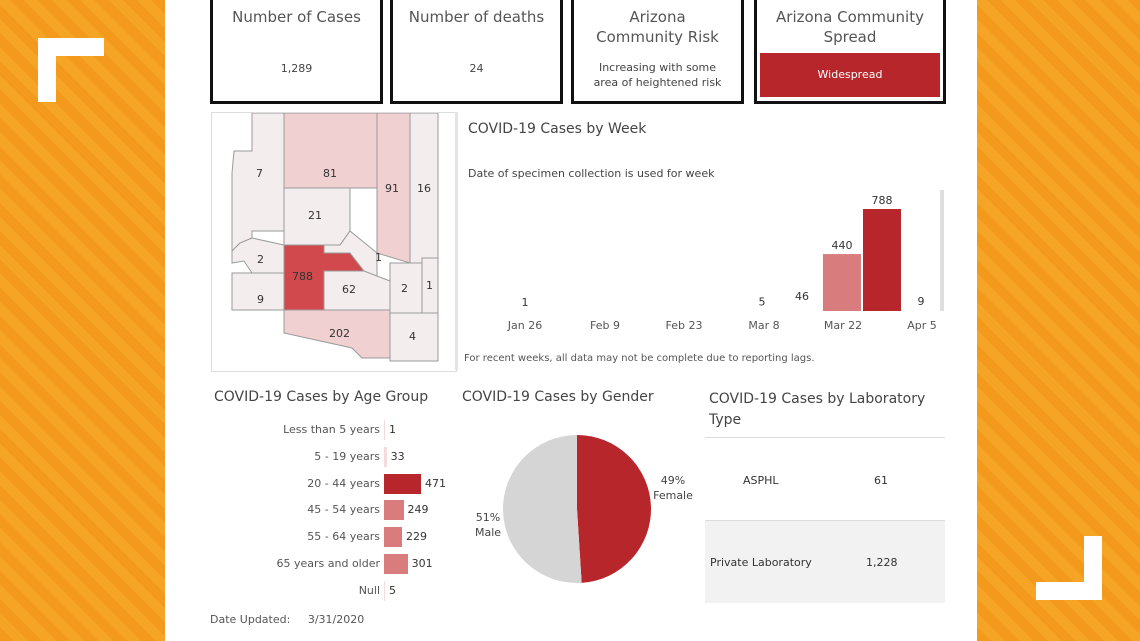 This screenshot has width=1140, height=641. I want to click on table-row: Private Laboratory 1,228, so click(825, 561).